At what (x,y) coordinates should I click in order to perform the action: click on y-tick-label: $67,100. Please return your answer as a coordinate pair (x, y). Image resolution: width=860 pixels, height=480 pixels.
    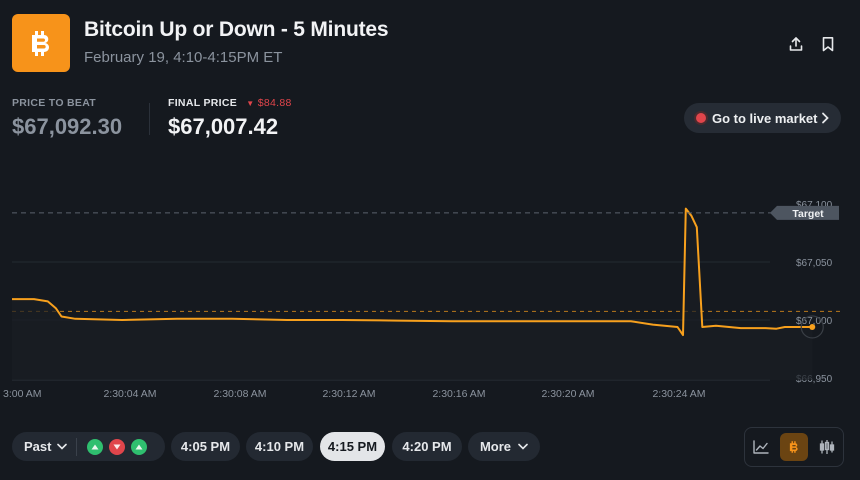
    Looking at the image, I should click on (814, 205).